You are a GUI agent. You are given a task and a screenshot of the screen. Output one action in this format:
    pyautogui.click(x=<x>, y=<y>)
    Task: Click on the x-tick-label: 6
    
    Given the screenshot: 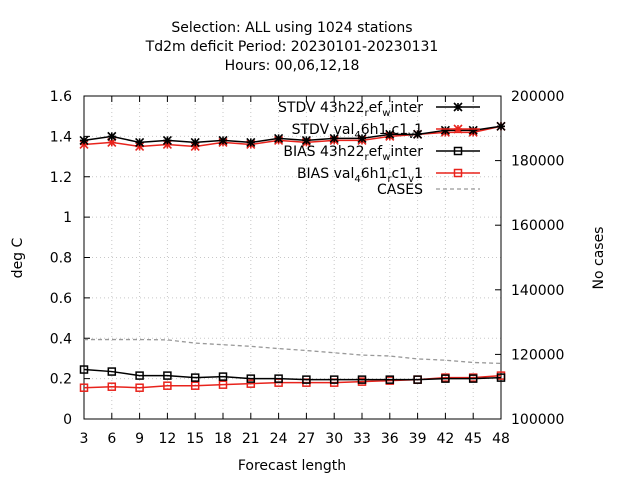 What is the action you would take?
    pyautogui.click(x=111, y=439)
    